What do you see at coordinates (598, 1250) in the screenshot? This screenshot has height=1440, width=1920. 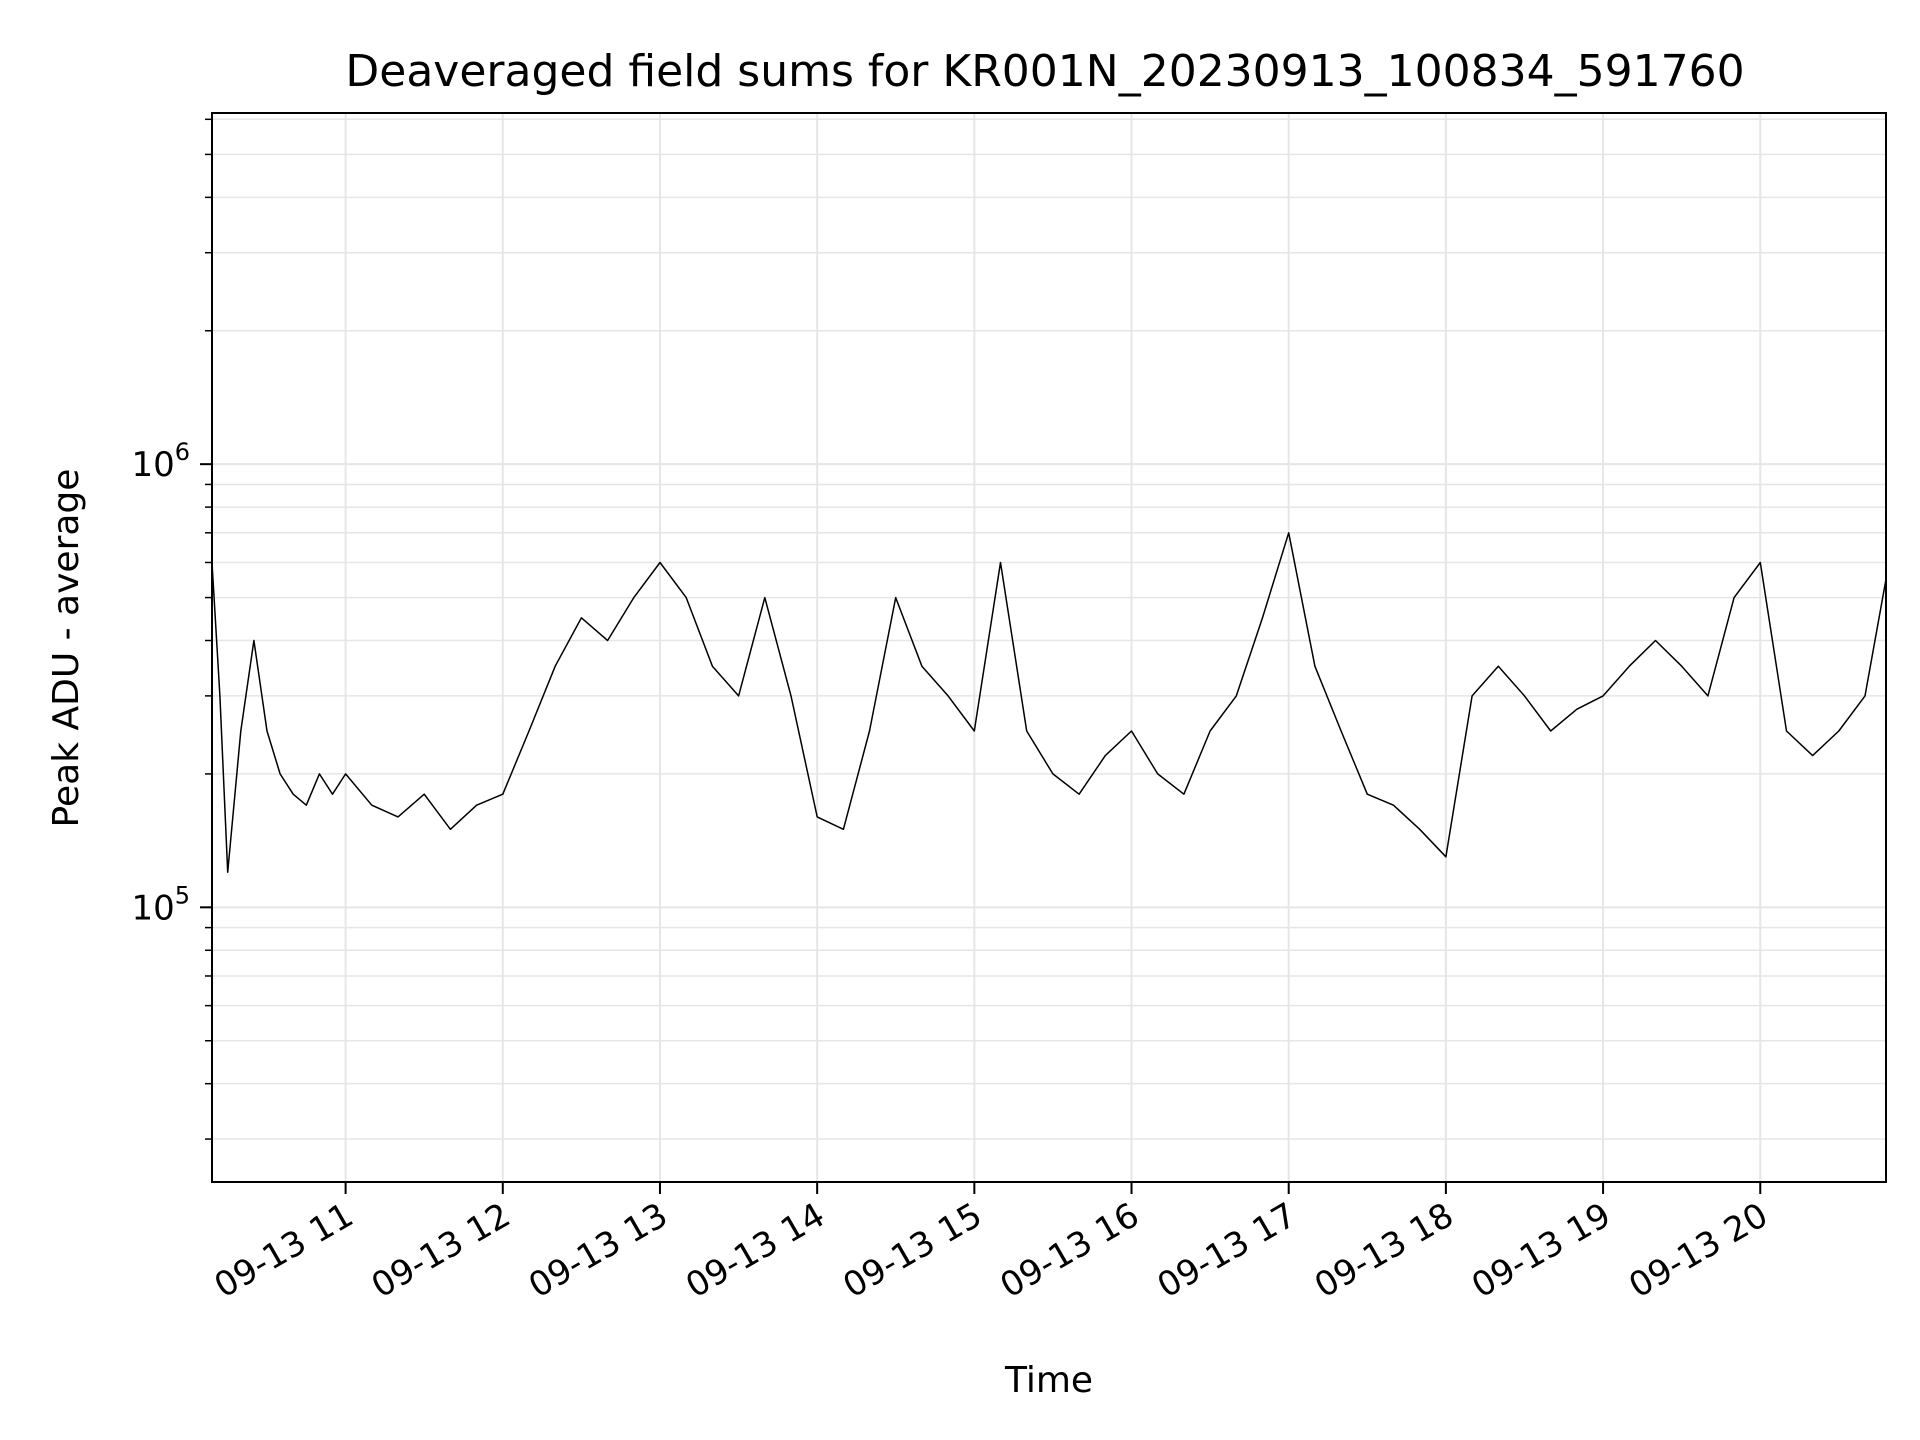 I see `x-tick-label: 09-13 13` at bounding box center [598, 1250].